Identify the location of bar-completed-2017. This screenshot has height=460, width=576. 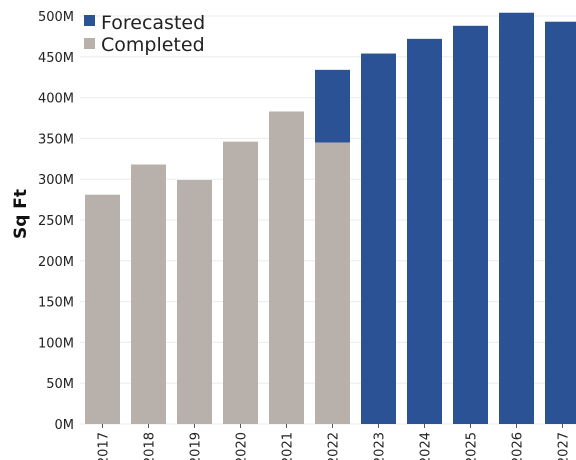
(102, 309).